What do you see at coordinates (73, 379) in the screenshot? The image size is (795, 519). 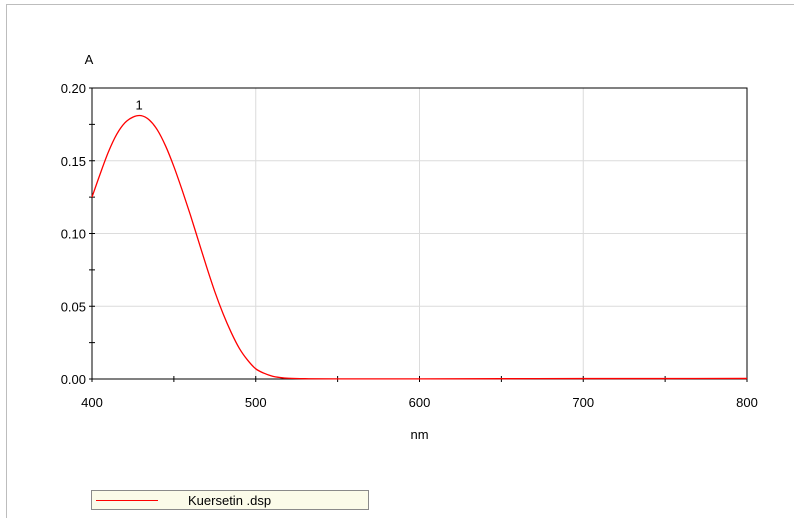 I see `y-tick-label: 0.00` at bounding box center [73, 379].